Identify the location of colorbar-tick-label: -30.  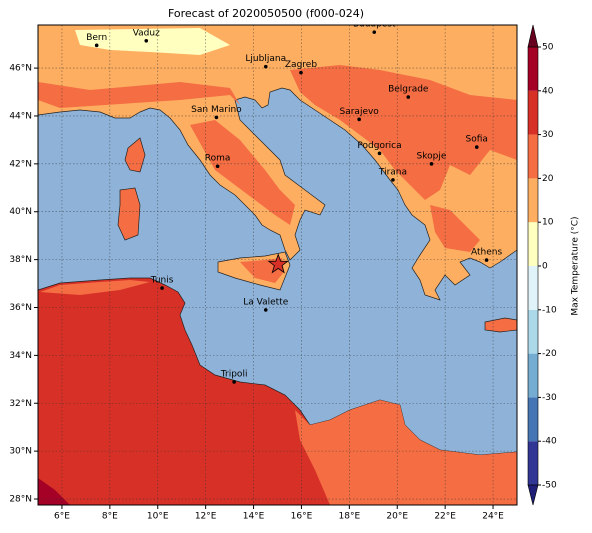
(549, 398).